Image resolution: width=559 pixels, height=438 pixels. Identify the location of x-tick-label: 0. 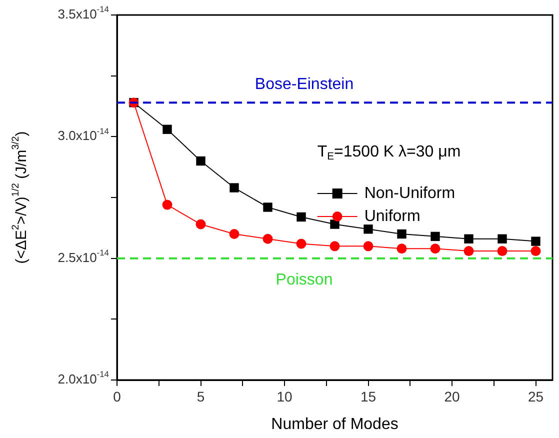
(117, 396).